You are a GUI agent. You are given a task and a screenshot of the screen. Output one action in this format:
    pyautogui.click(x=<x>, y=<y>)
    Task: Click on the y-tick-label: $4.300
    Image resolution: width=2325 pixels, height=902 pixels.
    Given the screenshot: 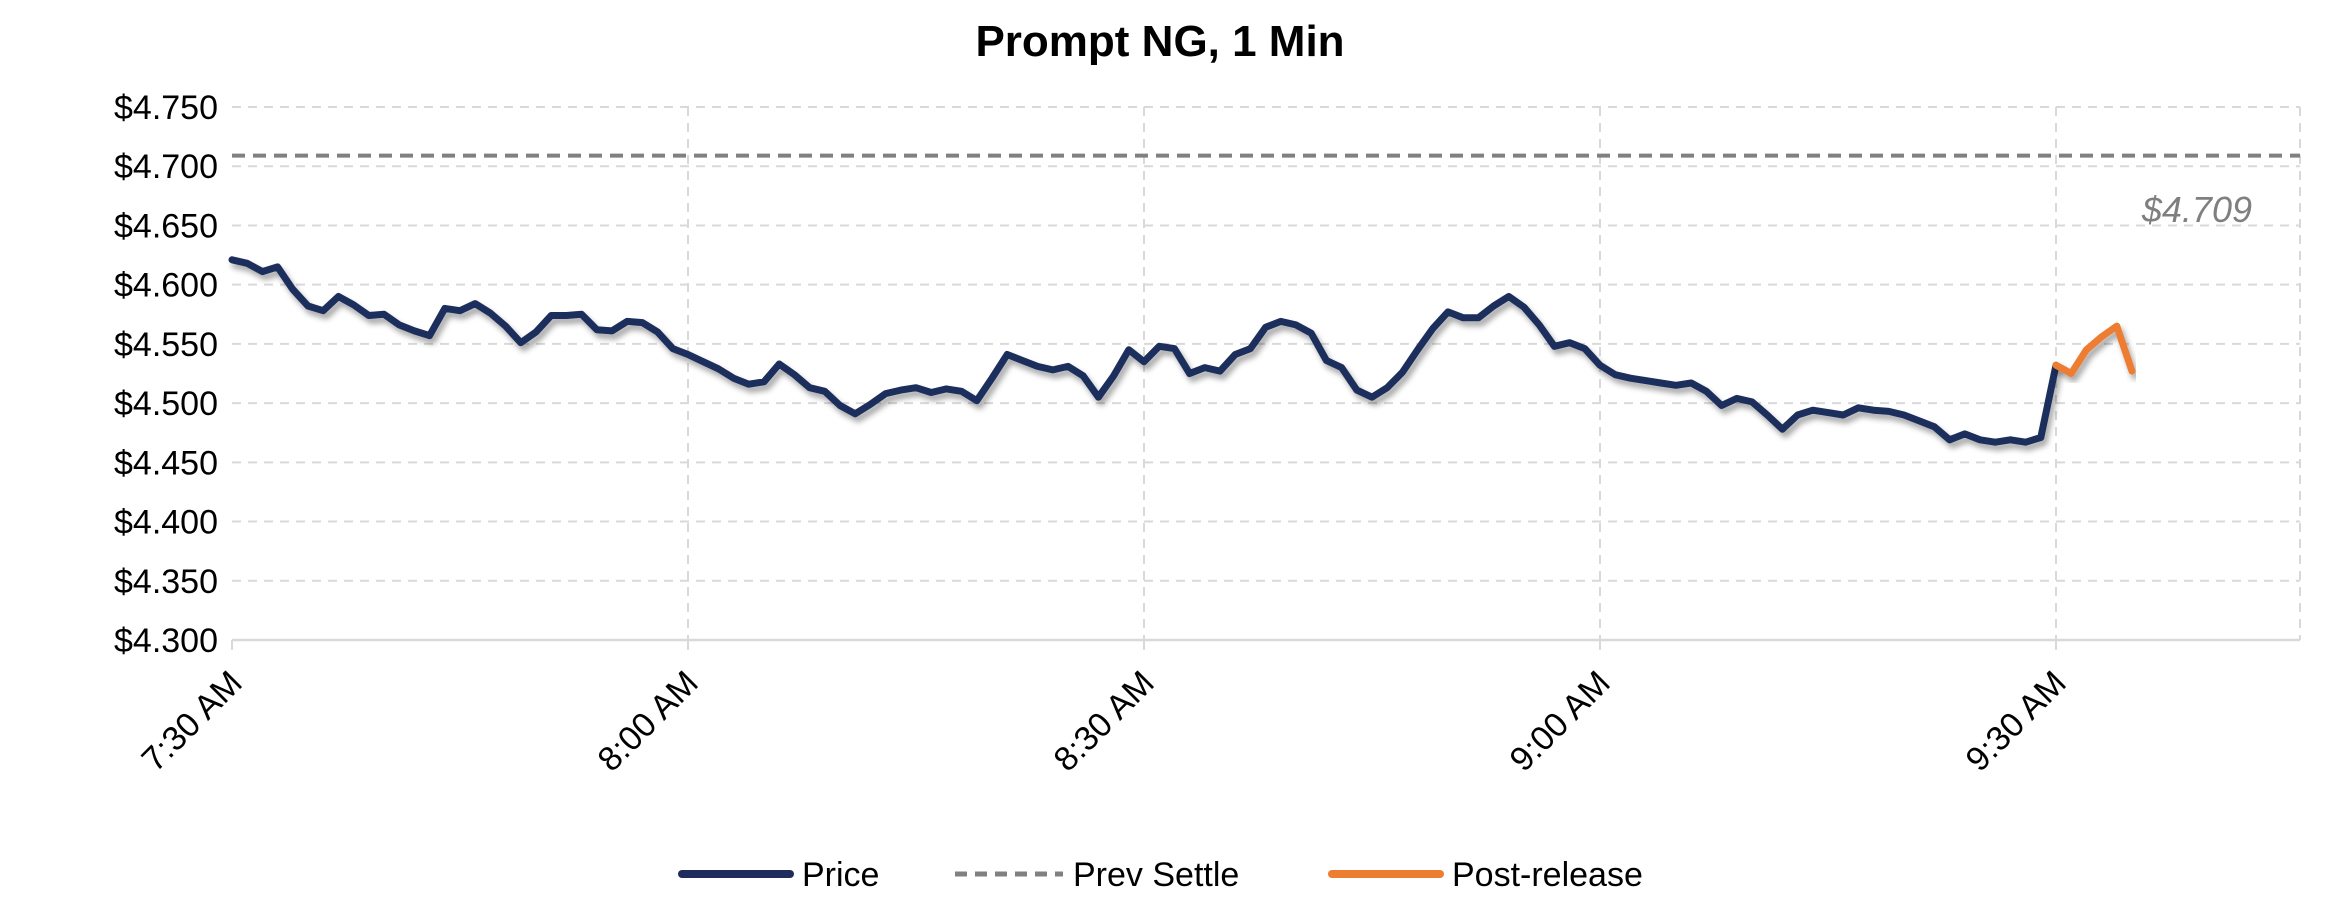 What is the action you would take?
    pyautogui.click(x=166, y=641)
    